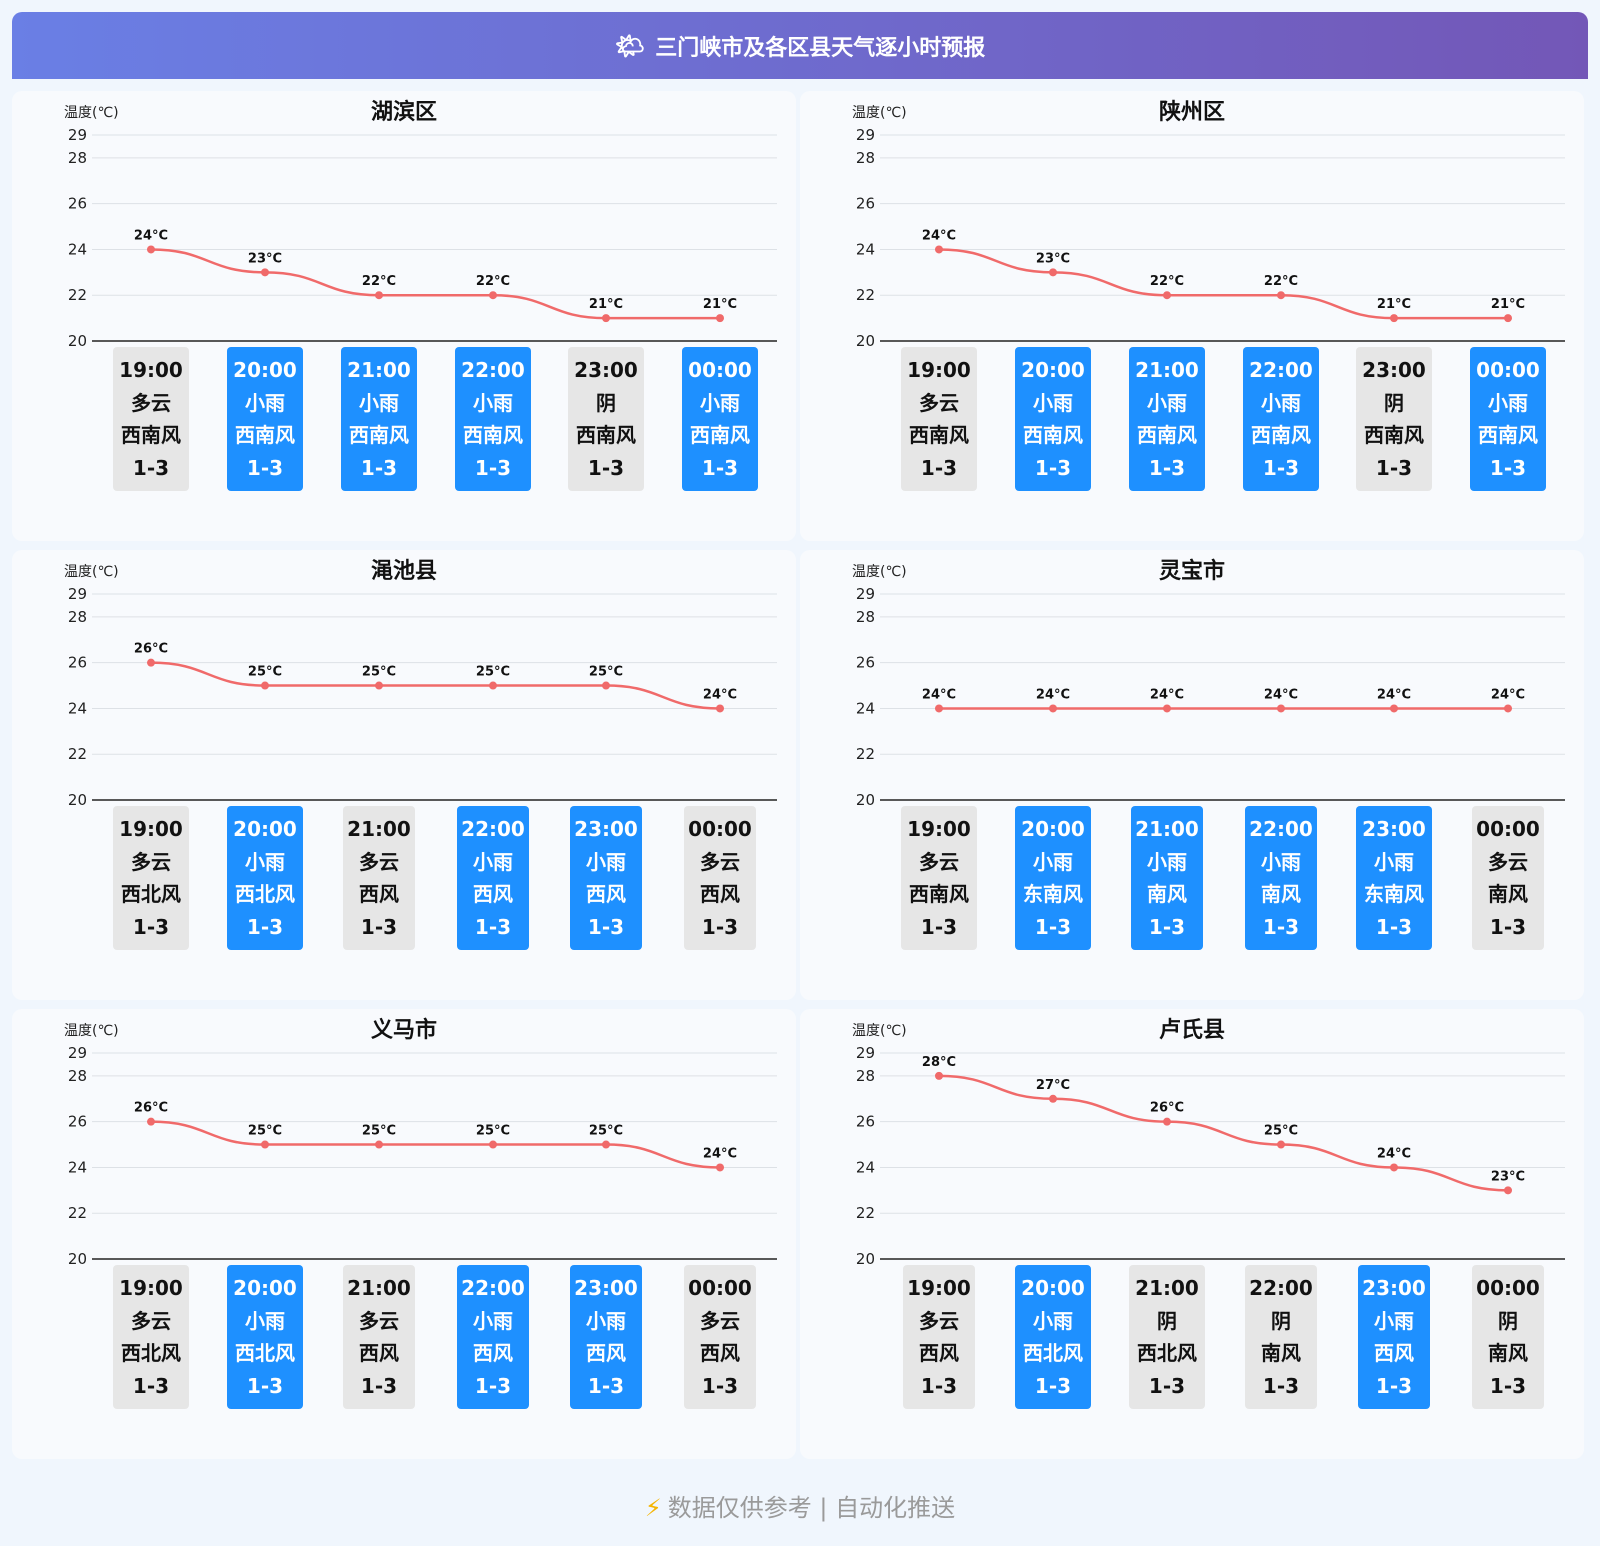 This screenshot has width=1600, height=1546. Describe the element at coordinates (1394, 878) in the screenshot. I see `hour-forecast-tile: 23:00 小雨 东南风 1-3` at that location.